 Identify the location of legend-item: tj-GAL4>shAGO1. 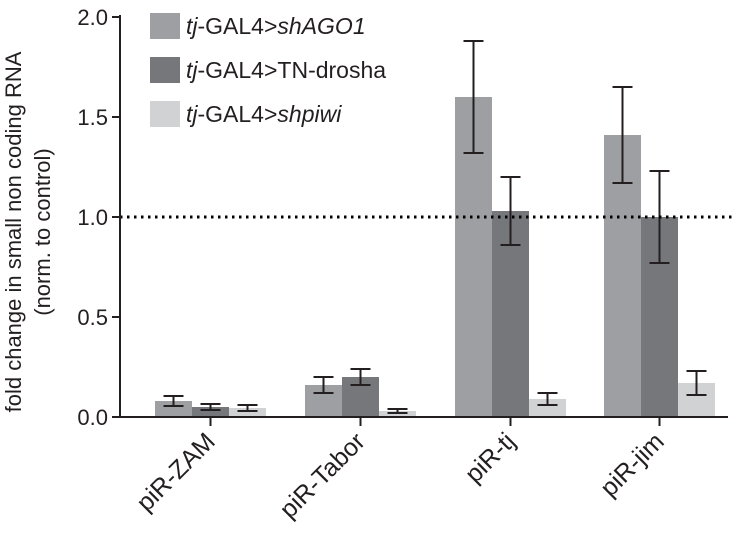
(258, 26).